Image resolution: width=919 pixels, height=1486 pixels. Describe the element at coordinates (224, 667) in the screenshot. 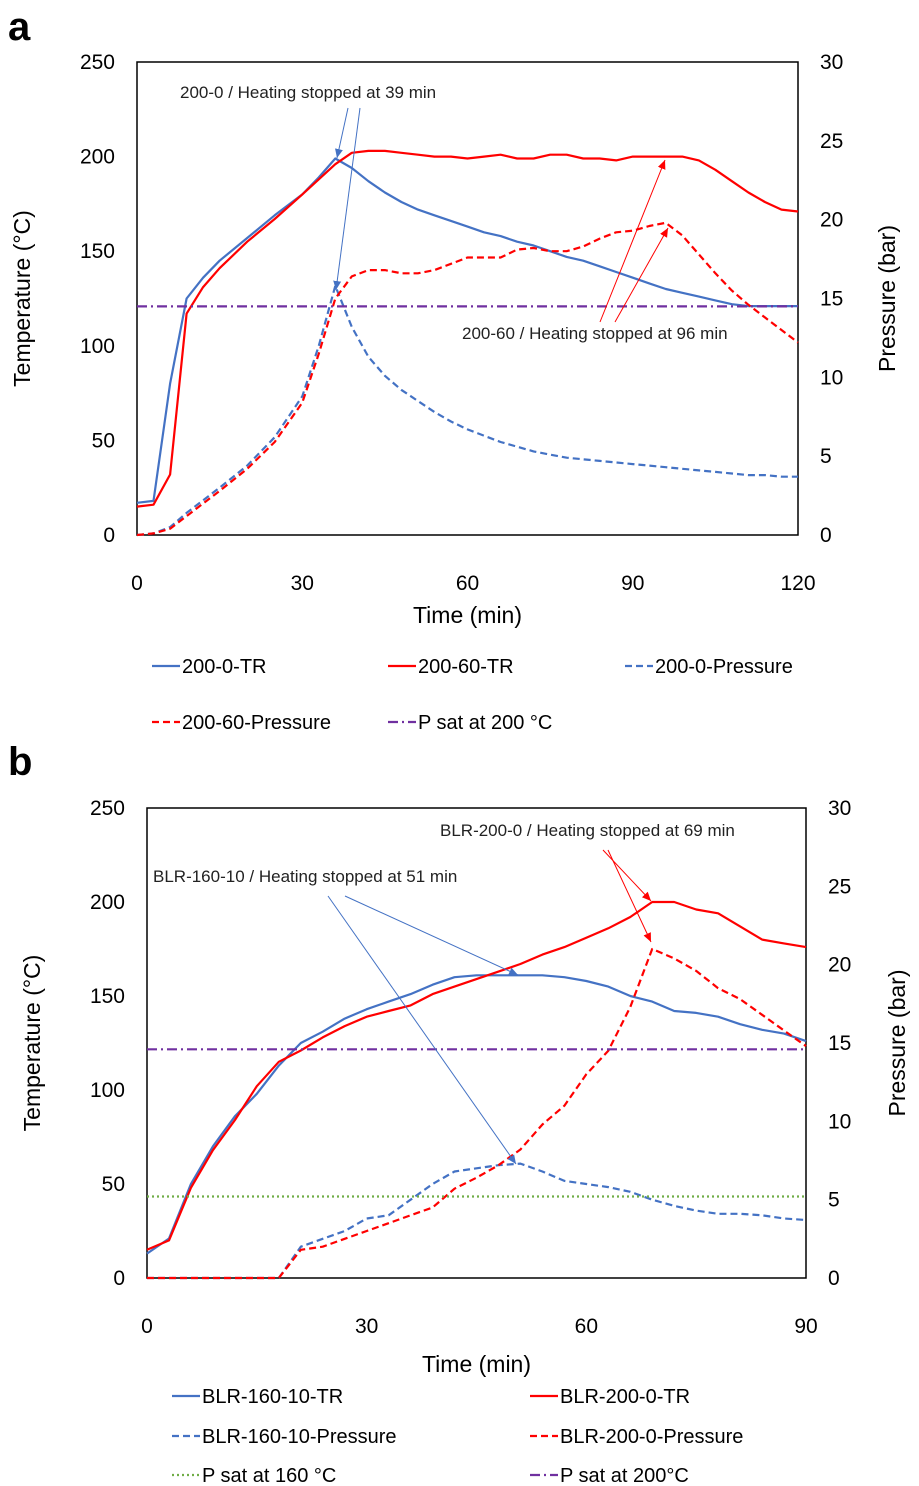

I see `legend-entry: 200-0-TR` at that location.